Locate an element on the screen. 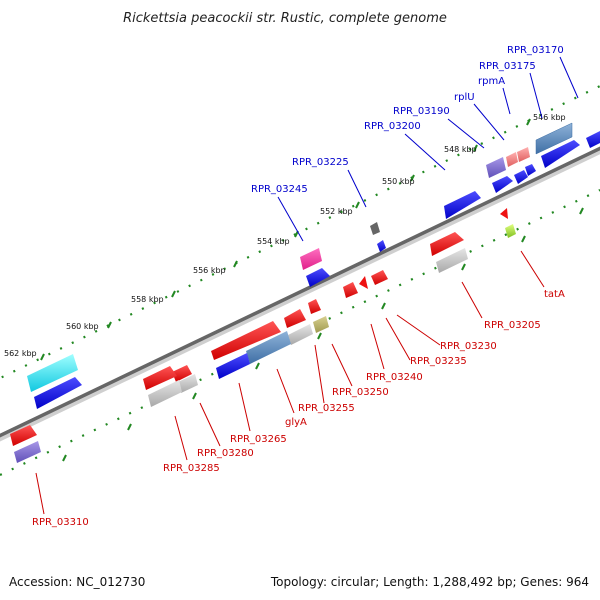  label-rpr03225: RPR_03225 is located at coordinates (320, 162).